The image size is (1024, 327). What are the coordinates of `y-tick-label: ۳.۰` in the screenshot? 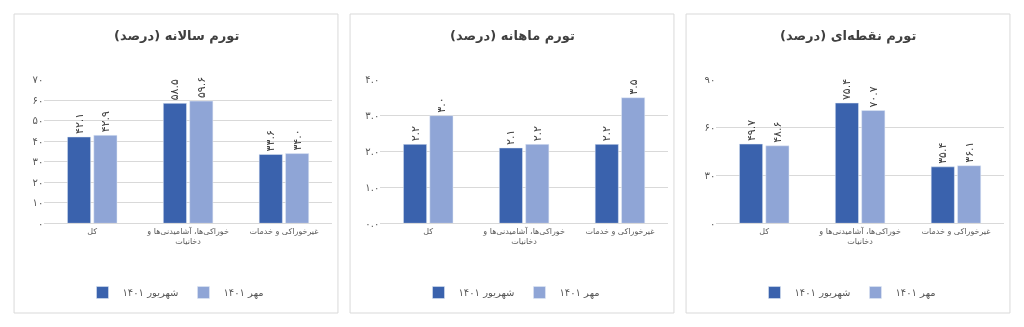 It's located at (372, 116).